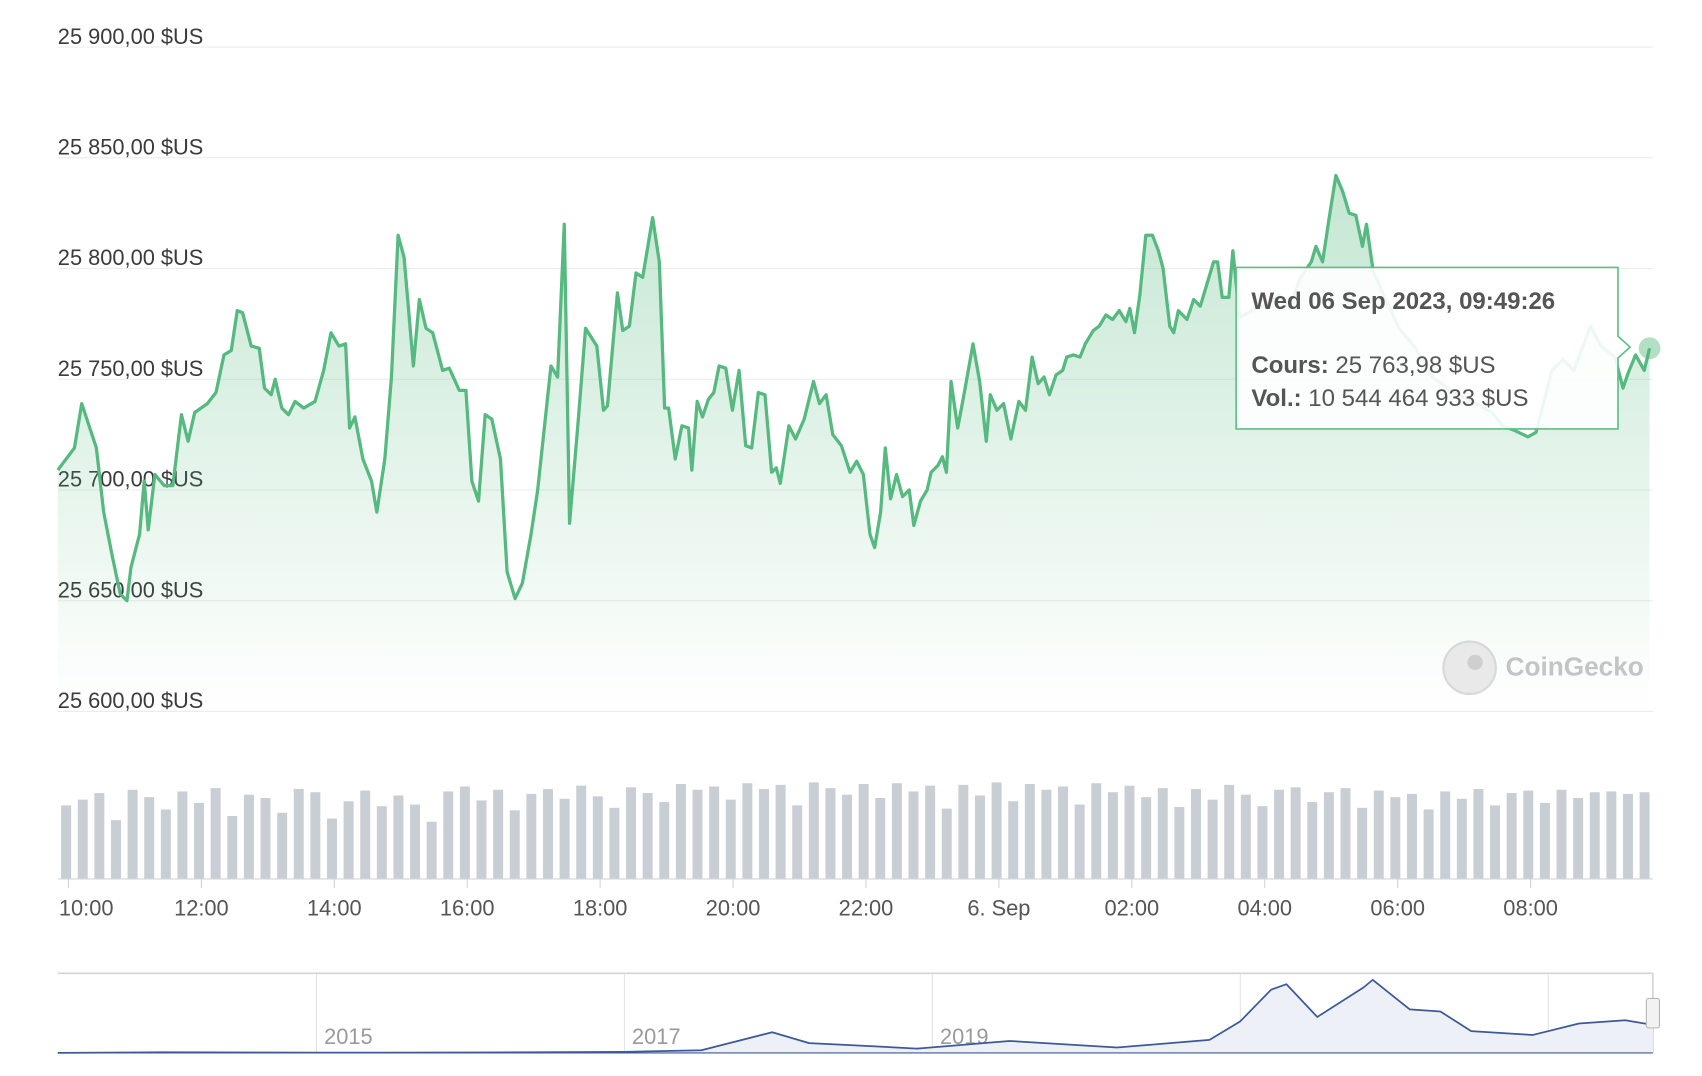 The image size is (1702, 1076). I want to click on x-tick-label: 16:00, so click(467, 907).